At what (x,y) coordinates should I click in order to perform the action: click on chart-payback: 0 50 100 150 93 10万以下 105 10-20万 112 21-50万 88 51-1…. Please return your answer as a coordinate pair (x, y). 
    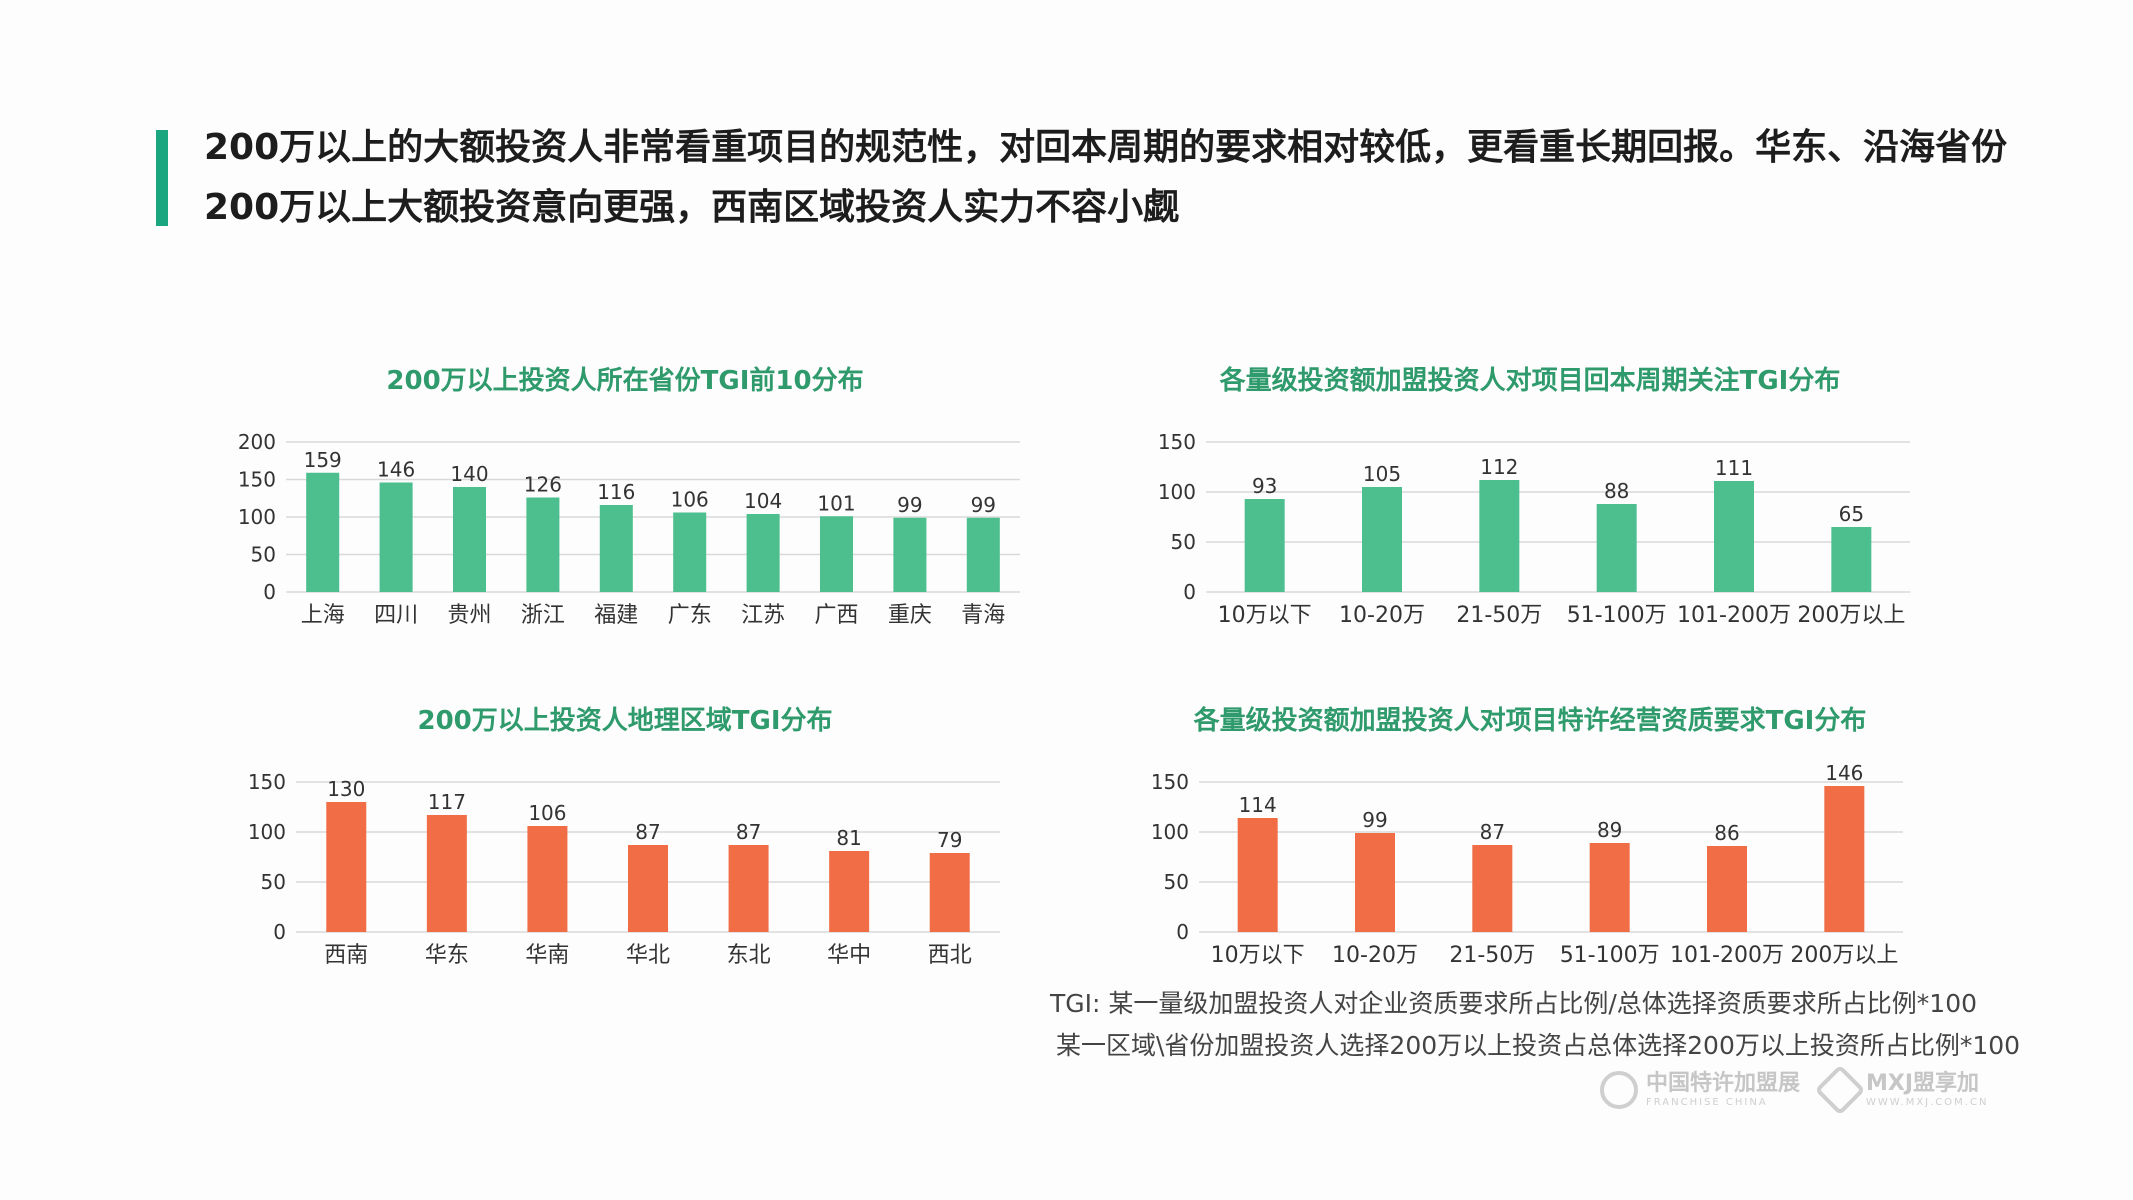
    Looking at the image, I should click on (1534, 529).